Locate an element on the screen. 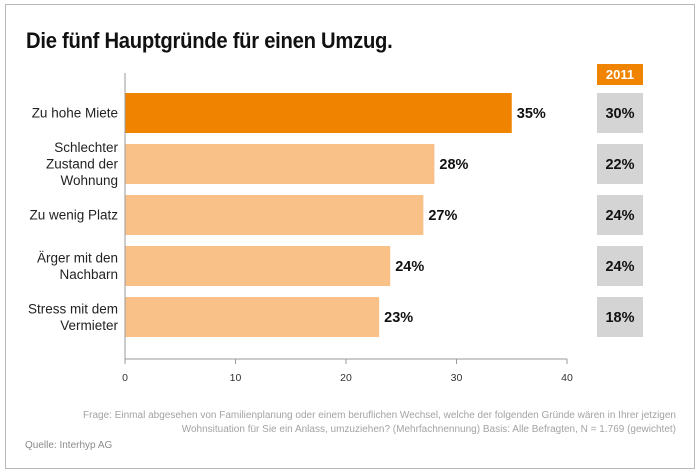  category-label-5: Stress mit dem Vermieter is located at coordinates (73, 317).